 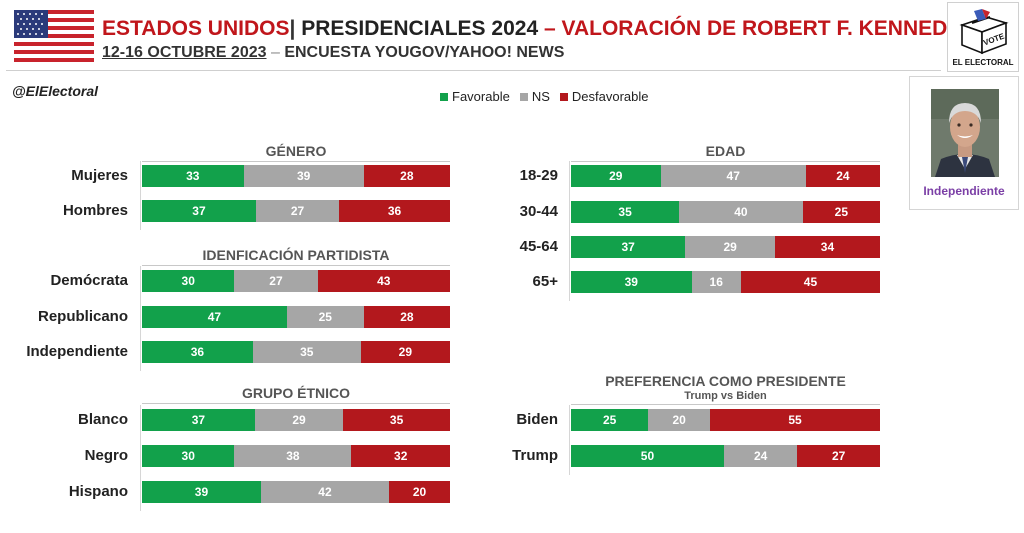 I want to click on title-dash: –, so click(x=549, y=28).